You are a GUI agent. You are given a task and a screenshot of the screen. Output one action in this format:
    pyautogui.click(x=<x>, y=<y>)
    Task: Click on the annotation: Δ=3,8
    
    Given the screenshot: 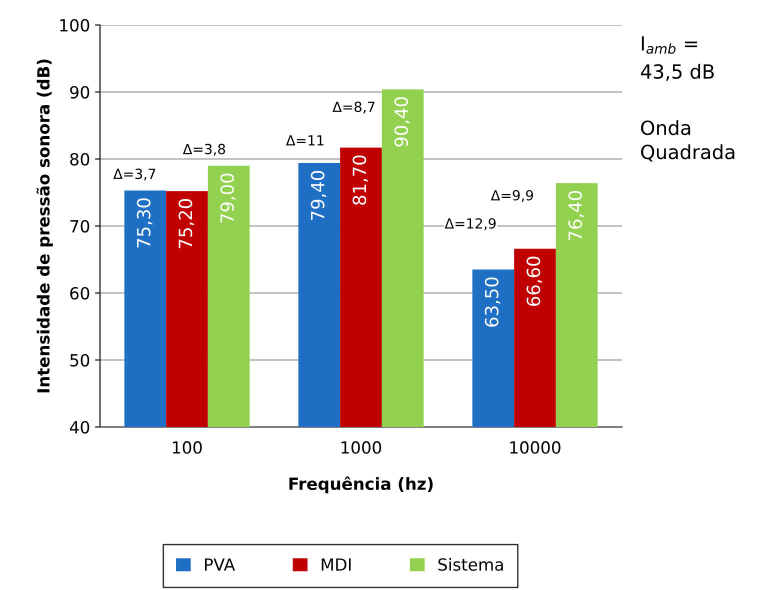 What is the action you would take?
    pyautogui.click(x=204, y=150)
    